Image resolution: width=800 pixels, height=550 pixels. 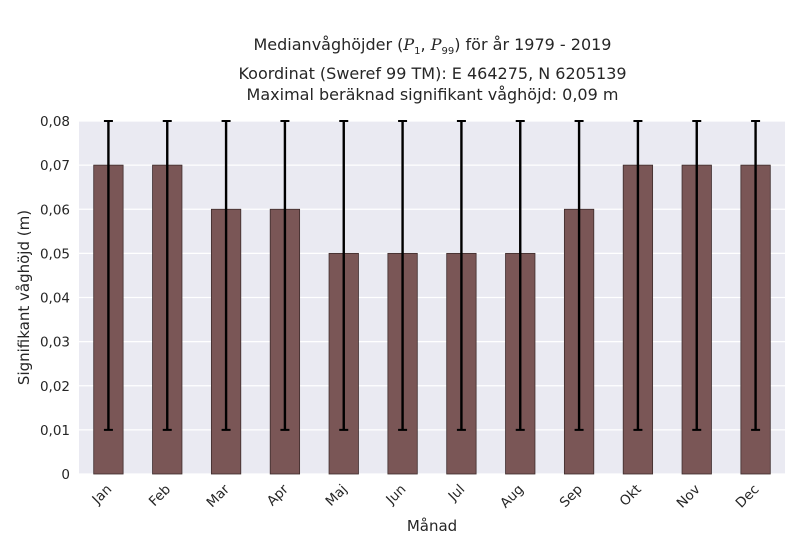 I want to click on y-tick-label: 0,04, so click(x=55, y=299).